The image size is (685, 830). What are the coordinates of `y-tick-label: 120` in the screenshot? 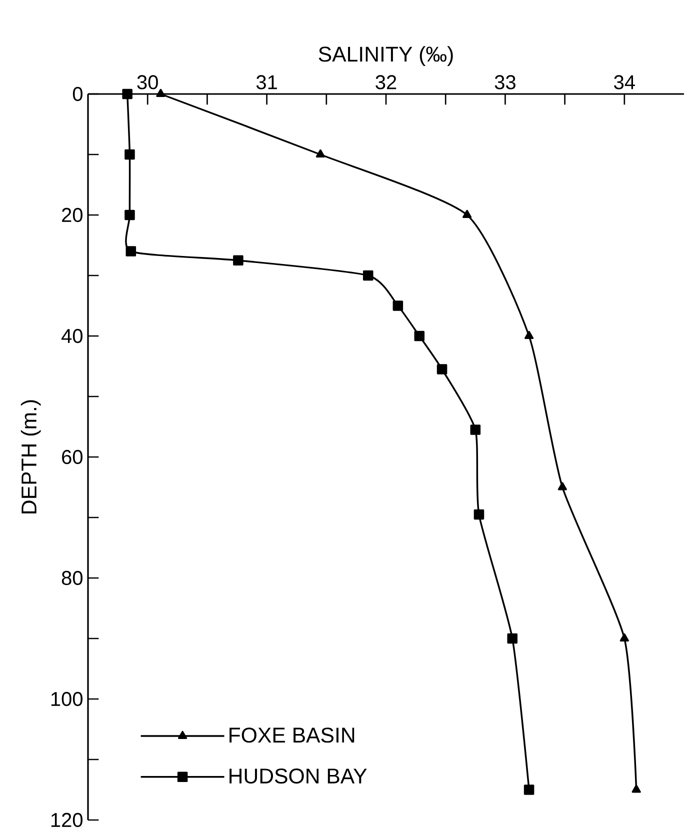 It's located at (66, 820).